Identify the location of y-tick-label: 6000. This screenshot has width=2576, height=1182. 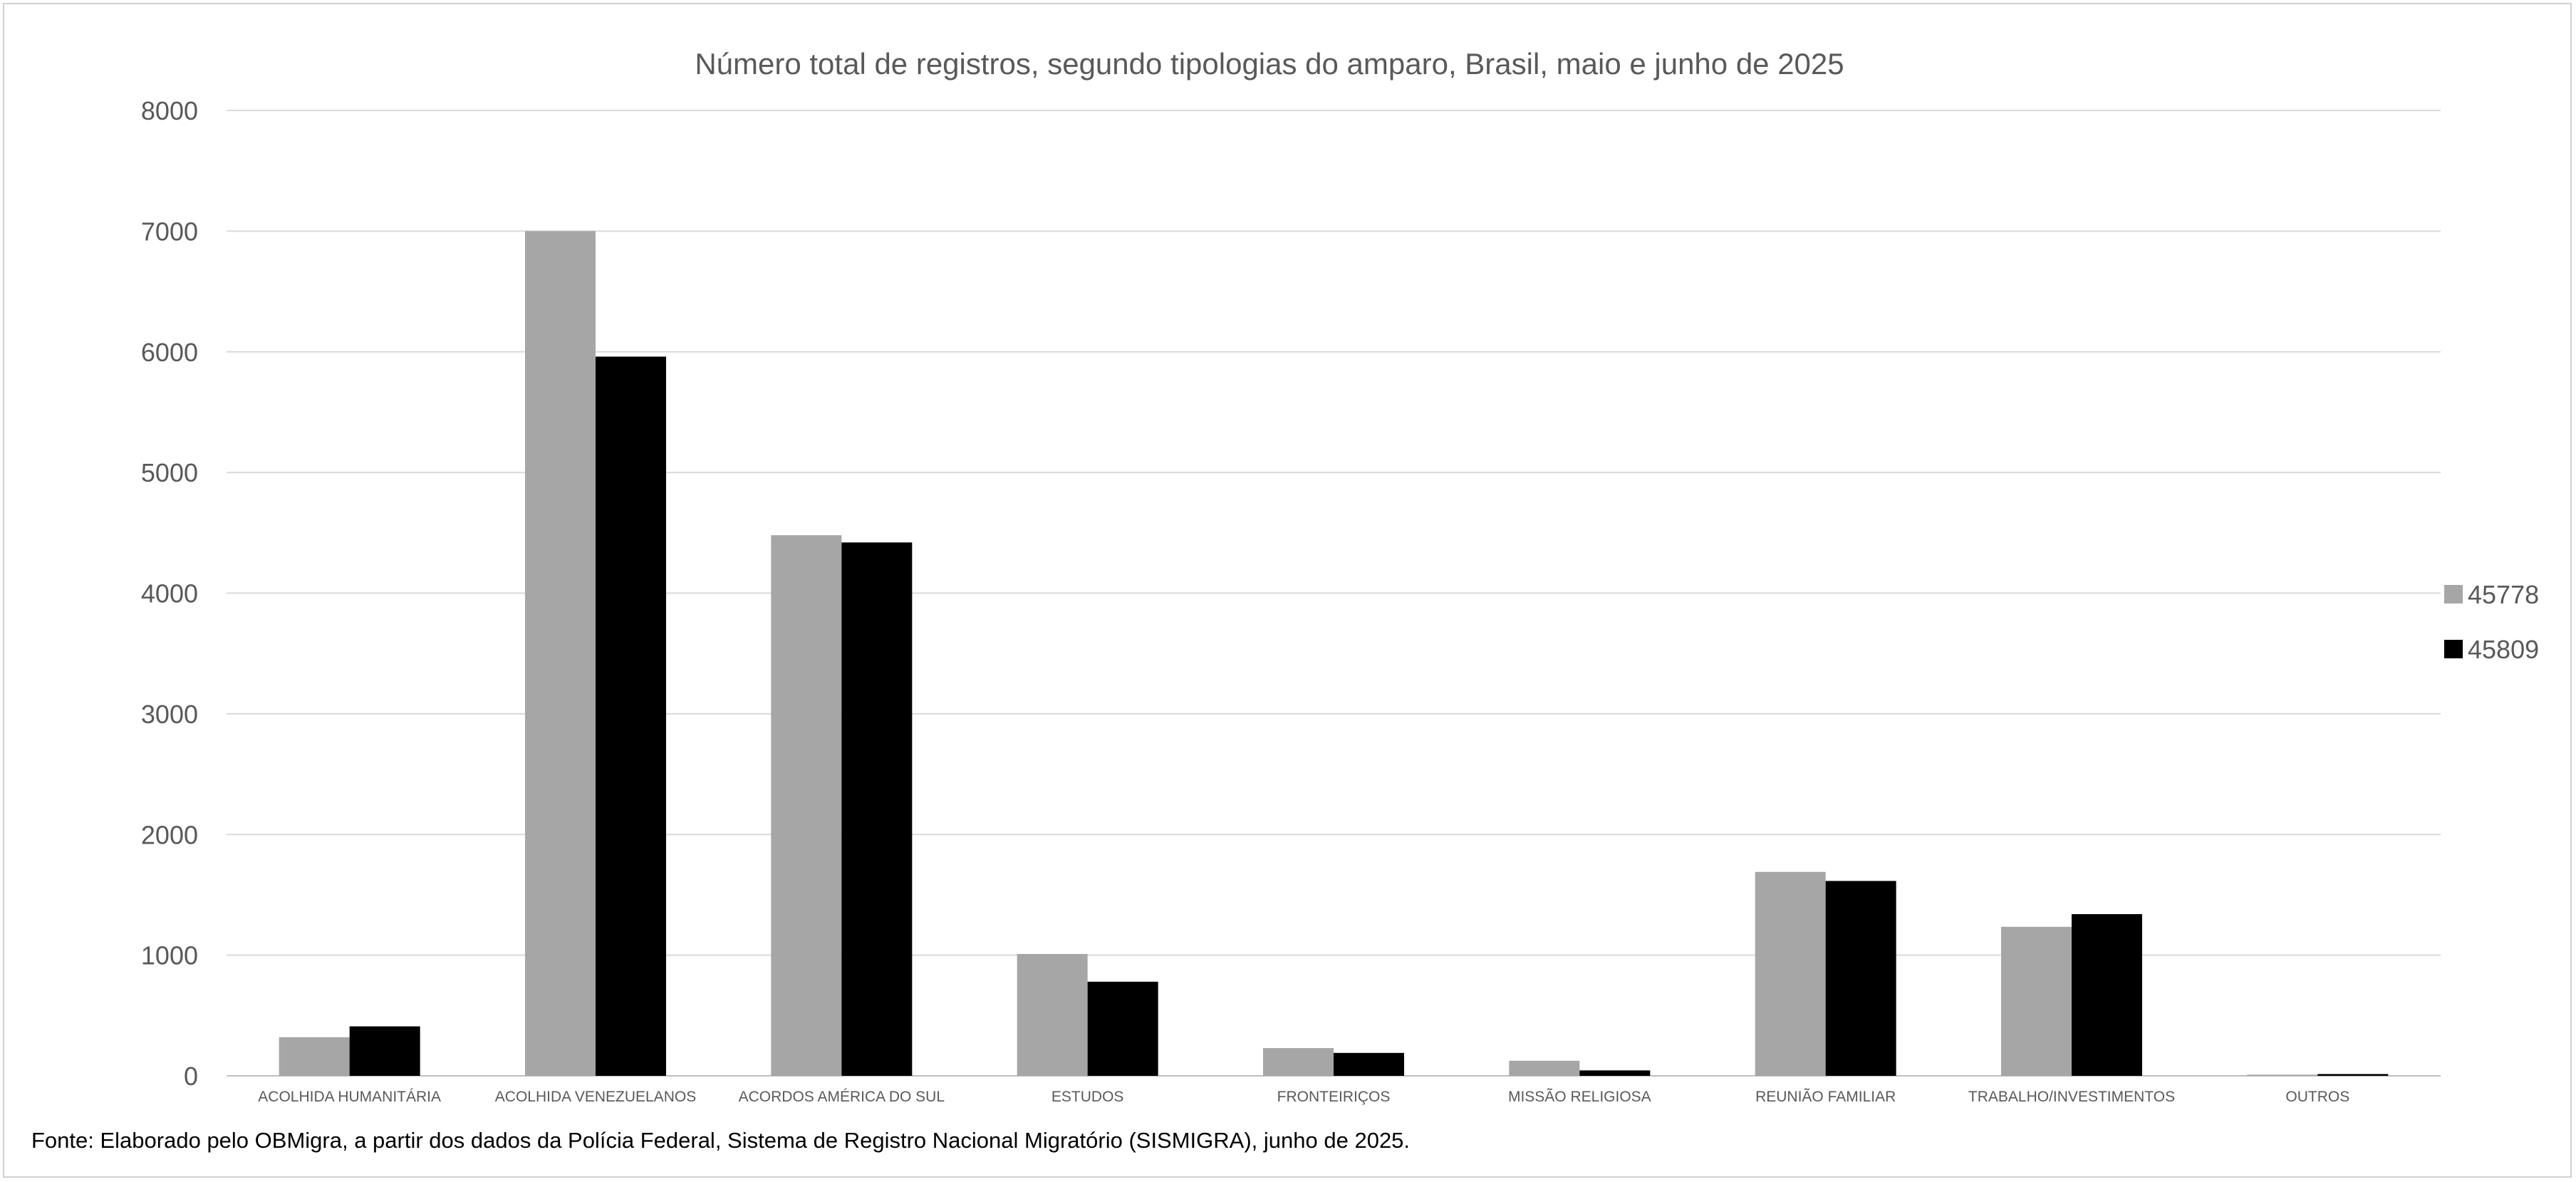
(169, 352).